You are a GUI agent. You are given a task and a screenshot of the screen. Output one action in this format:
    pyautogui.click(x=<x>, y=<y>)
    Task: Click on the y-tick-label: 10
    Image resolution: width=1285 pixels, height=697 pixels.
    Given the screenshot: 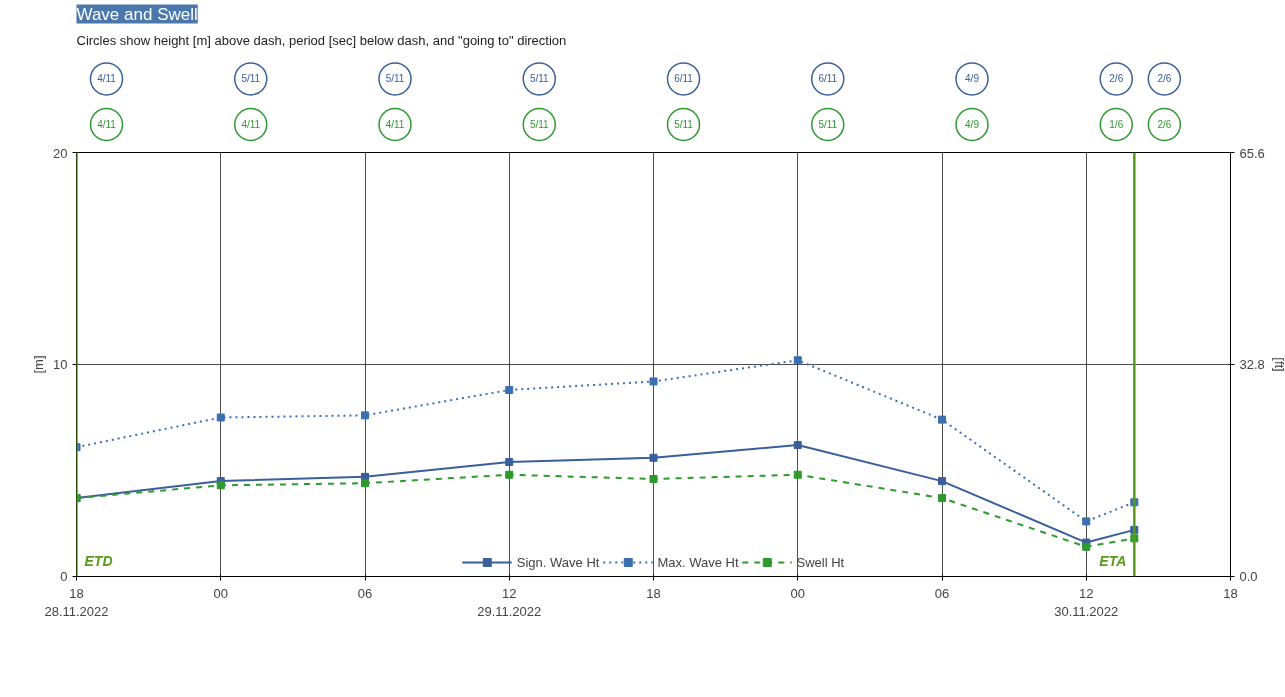 What is the action you would take?
    pyautogui.click(x=60, y=364)
    